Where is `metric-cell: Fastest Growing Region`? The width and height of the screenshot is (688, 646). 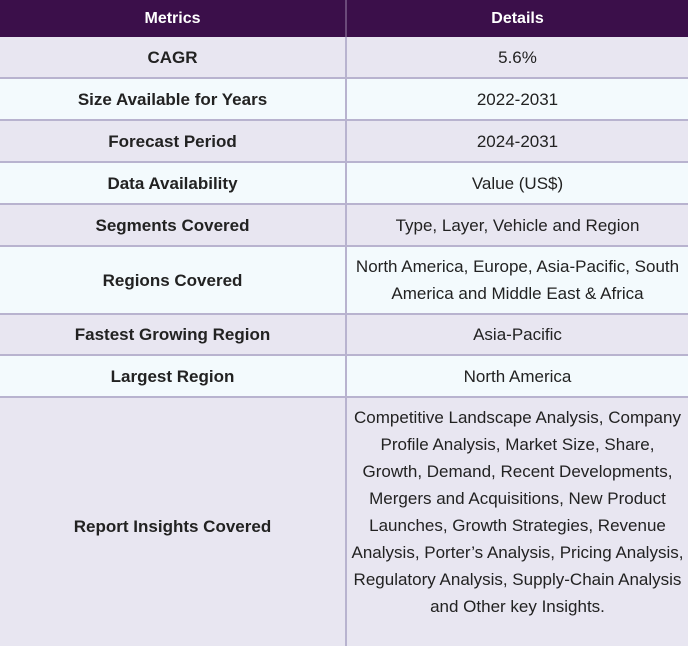 metric-cell: Fastest Growing Region is located at coordinates (173, 335).